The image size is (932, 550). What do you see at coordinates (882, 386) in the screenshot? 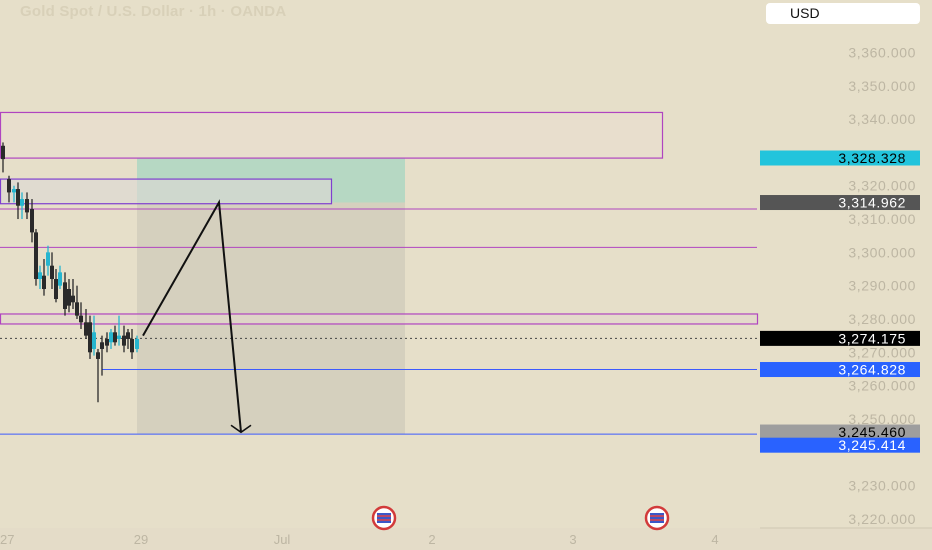
I see `y-tick-label: 3,260.000` at bounding box center [882, 386].